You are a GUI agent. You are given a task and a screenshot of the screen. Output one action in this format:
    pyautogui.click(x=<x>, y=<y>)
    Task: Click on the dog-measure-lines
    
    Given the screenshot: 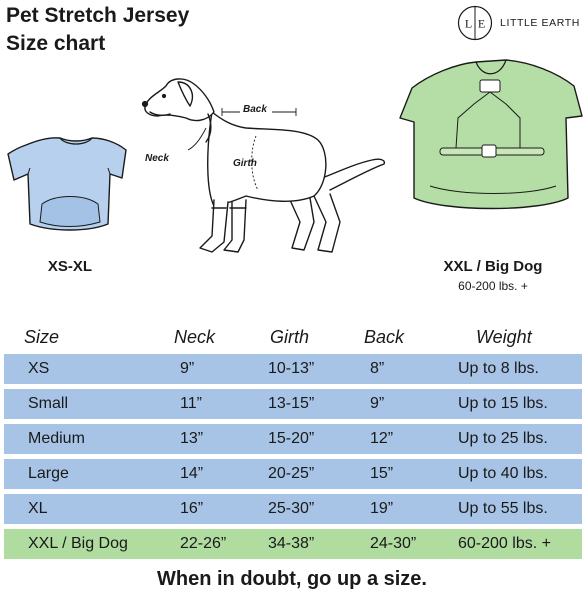 What is the action you would take?
    pyautogui.click(x=242, y=149)
    